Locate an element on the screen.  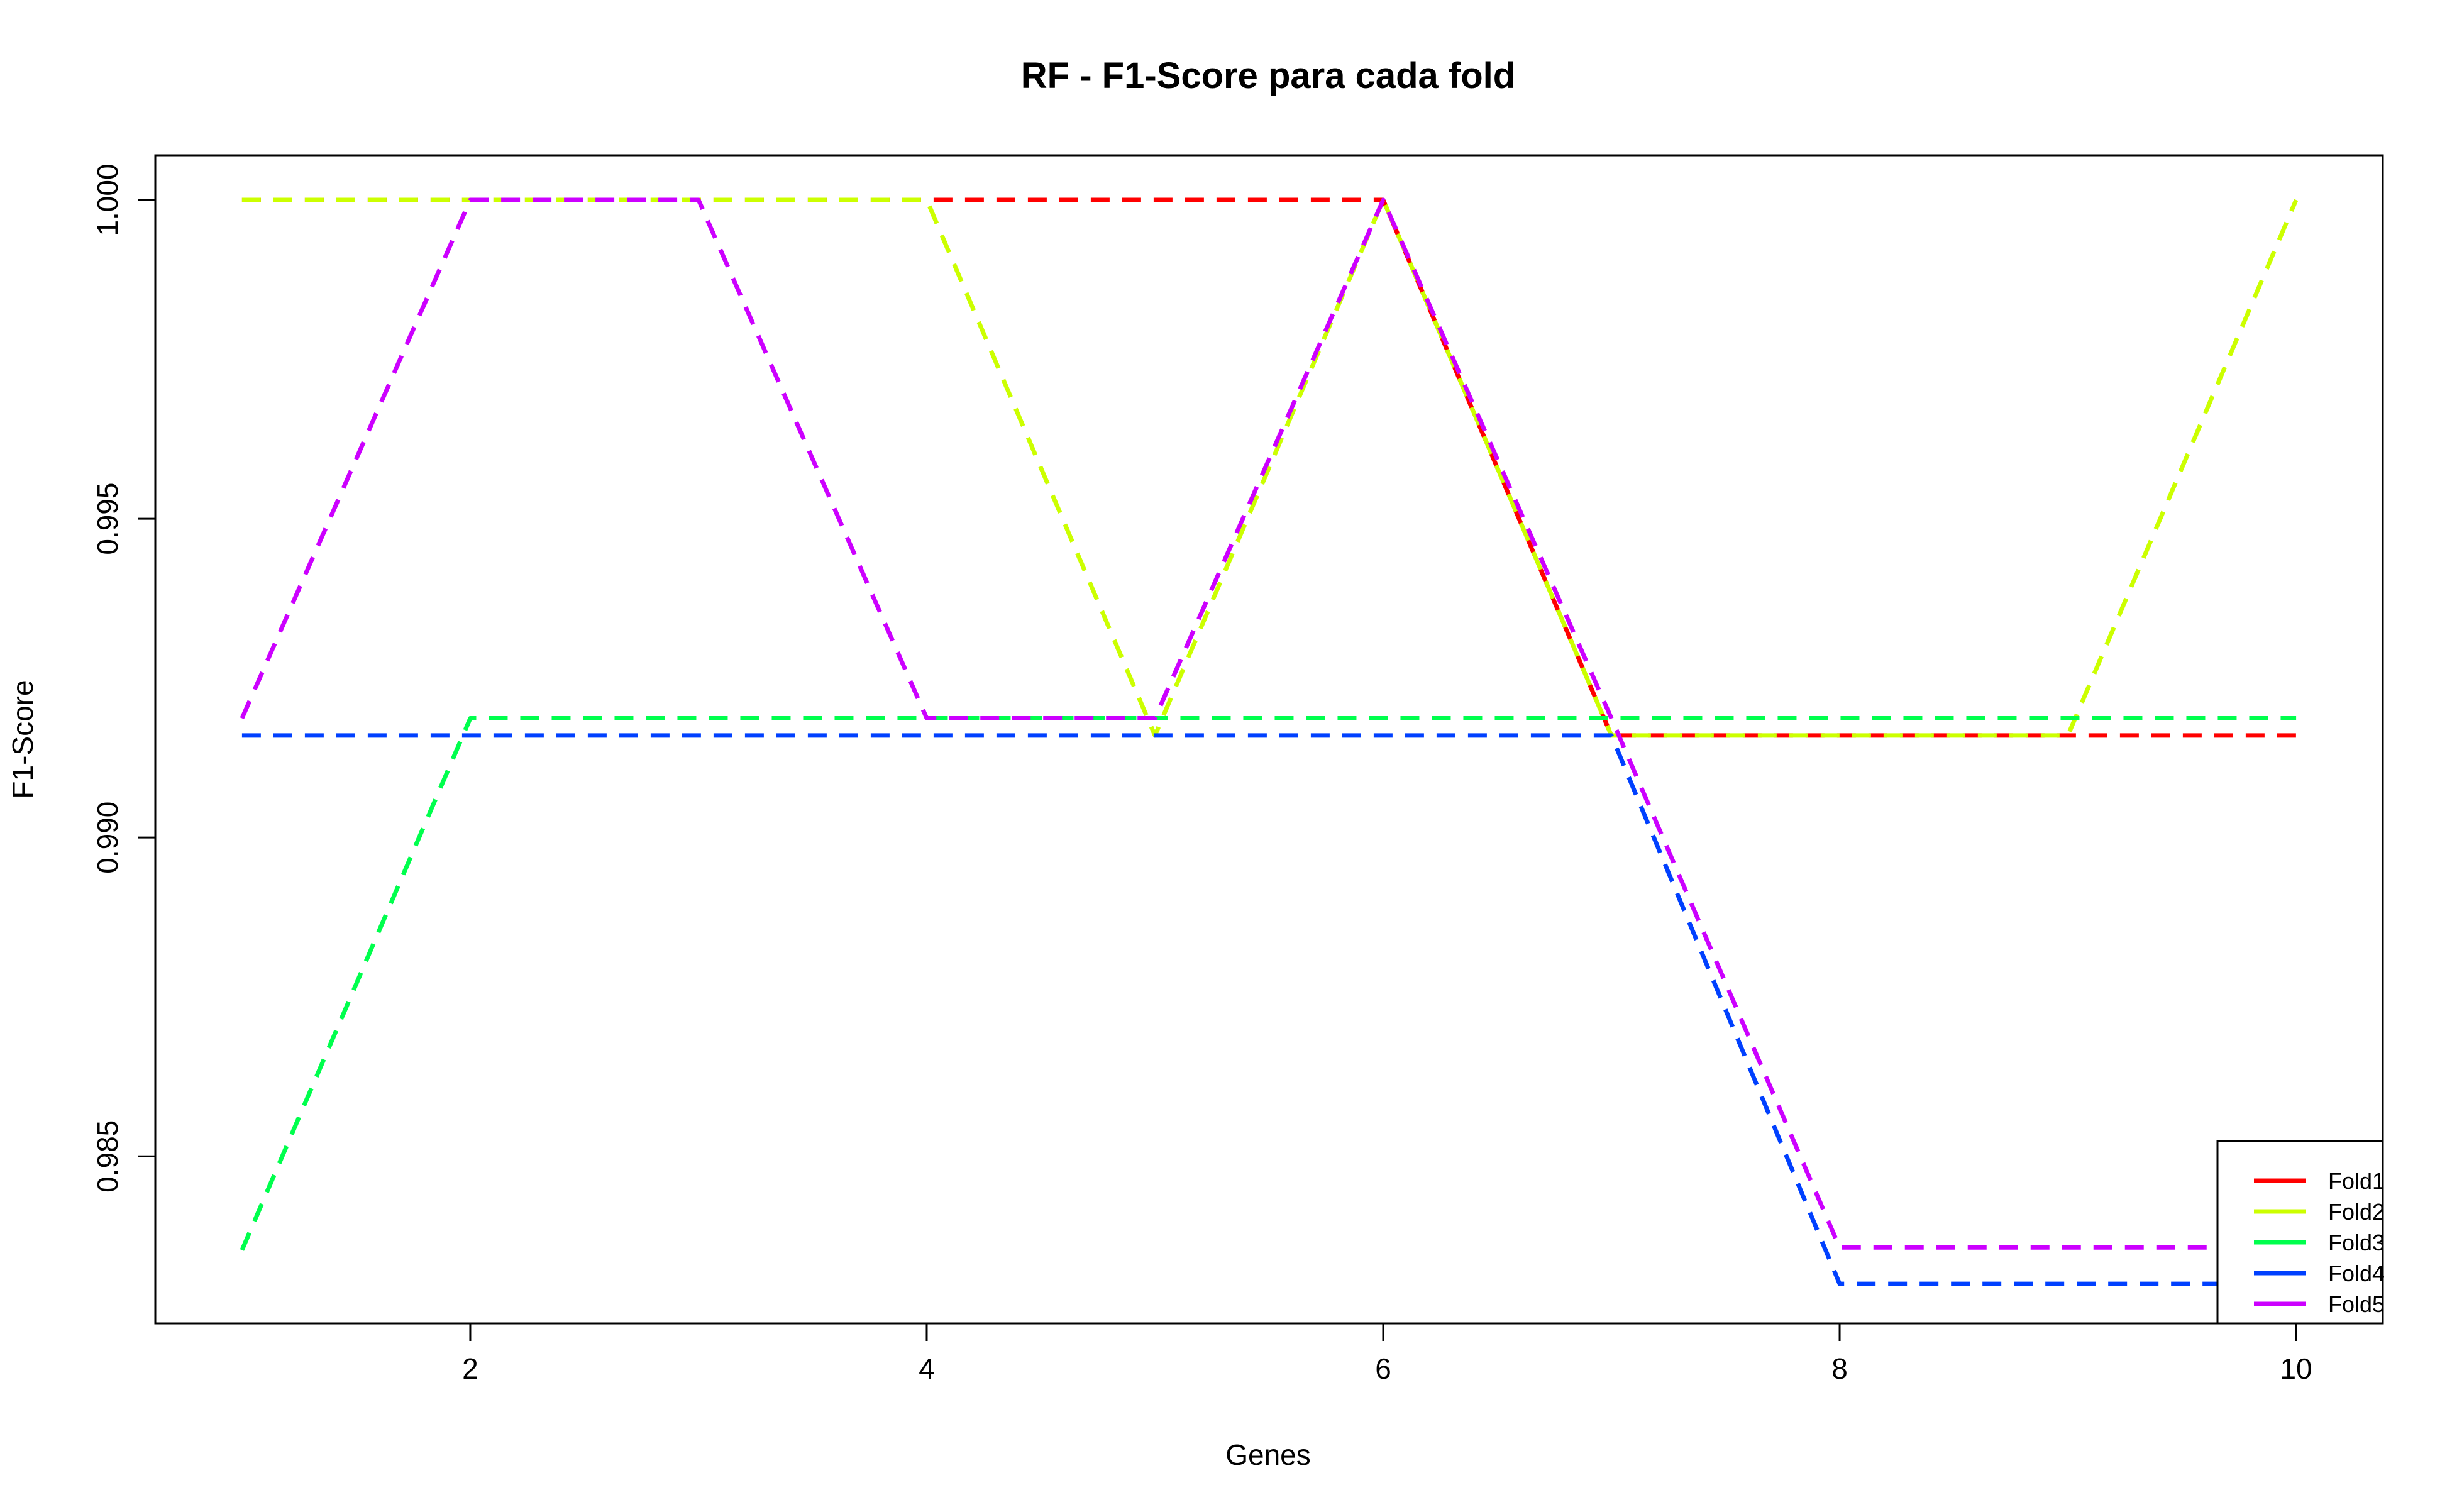
legend-label: Fold3 is located at coordinates (2356, 1242).